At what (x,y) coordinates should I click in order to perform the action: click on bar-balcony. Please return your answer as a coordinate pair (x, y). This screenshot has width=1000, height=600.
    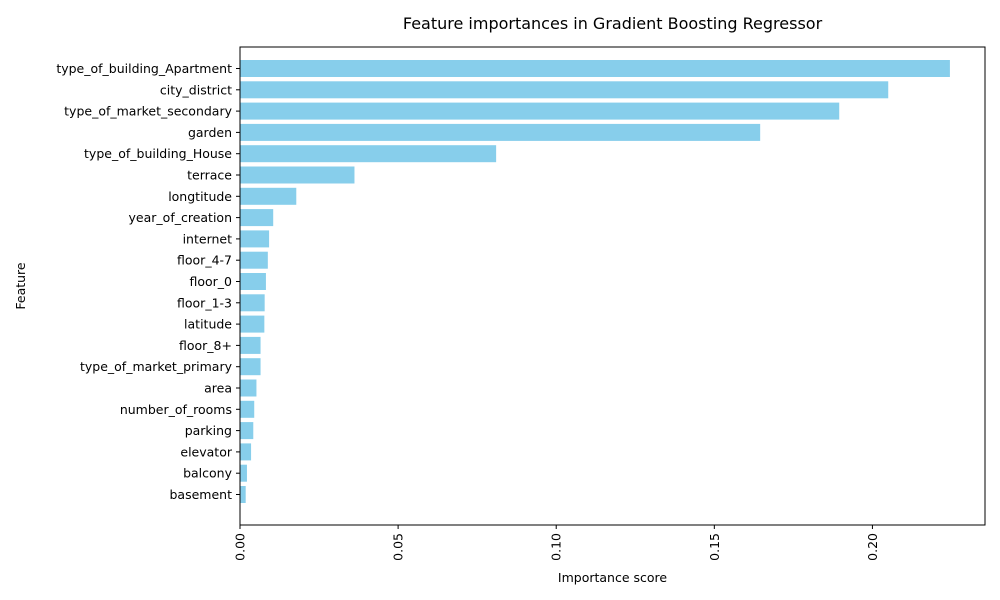
    Looking at the image, I should click on (243, 473).